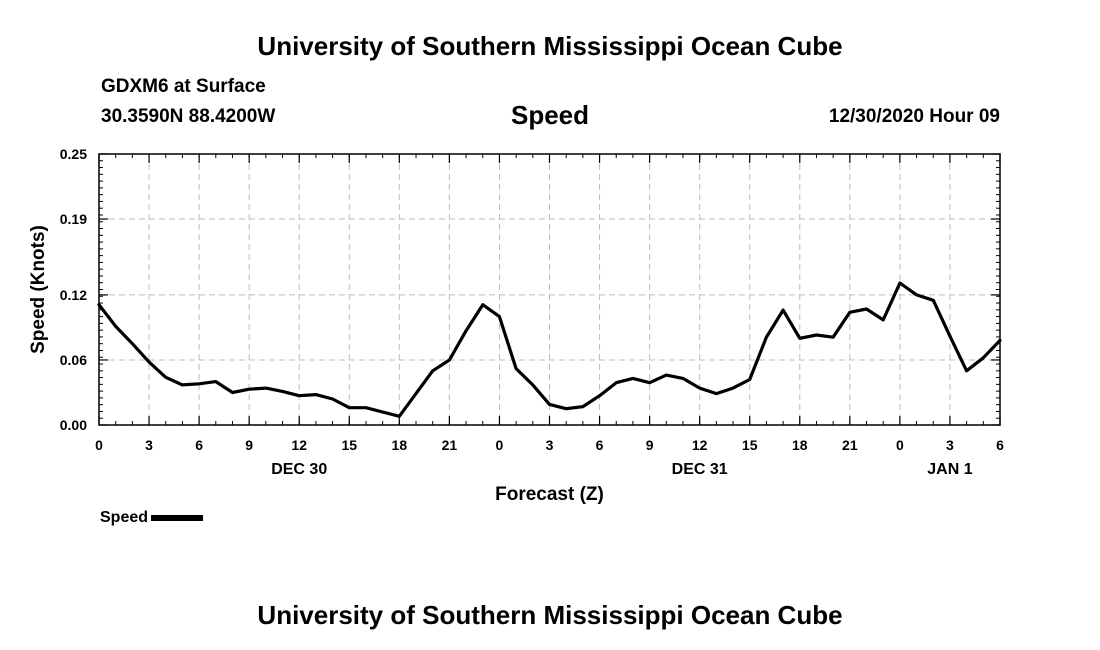 Image resolution: width=1100 pixels, height=650 pixels. I want to click on y-tick-label: 0.00, so click(73, 425).